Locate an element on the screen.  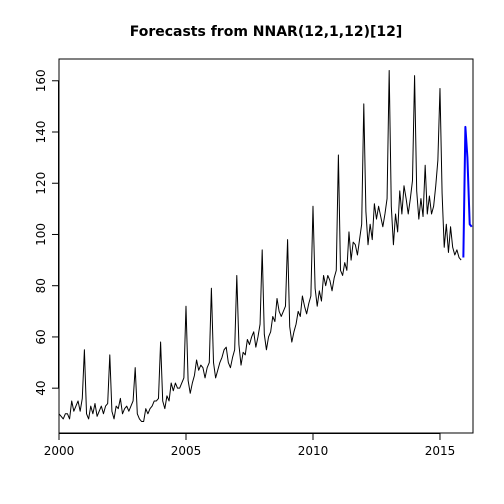
x-tick-label: 2000 is located at coordinates (59, 451).